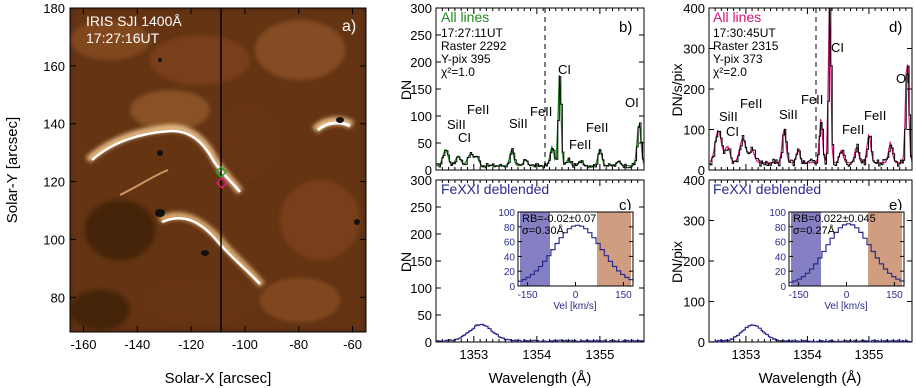 The image size is (916, 388). What do you see at coordinates (677, 262) in the screenshot?
I see `panel-e-ylabel: DN/pix` at bounding box center [677, 262].